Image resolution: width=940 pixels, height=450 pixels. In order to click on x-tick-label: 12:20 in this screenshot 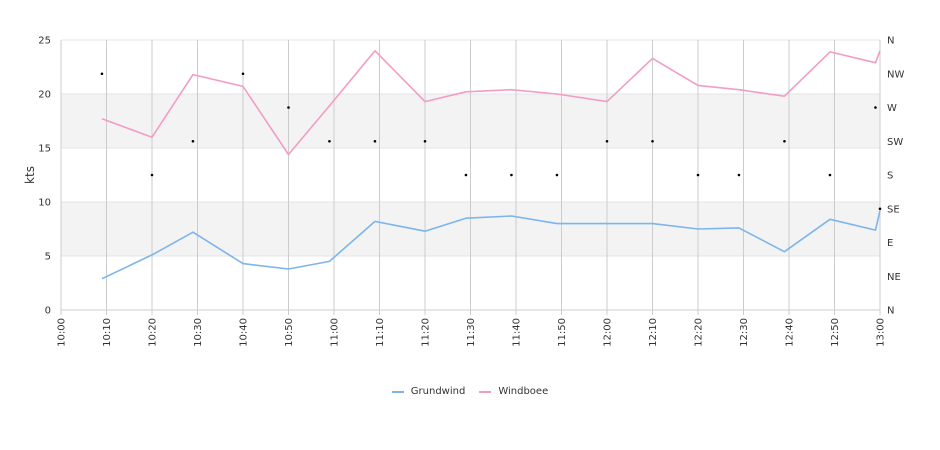, I will do `click(699, 332)`.